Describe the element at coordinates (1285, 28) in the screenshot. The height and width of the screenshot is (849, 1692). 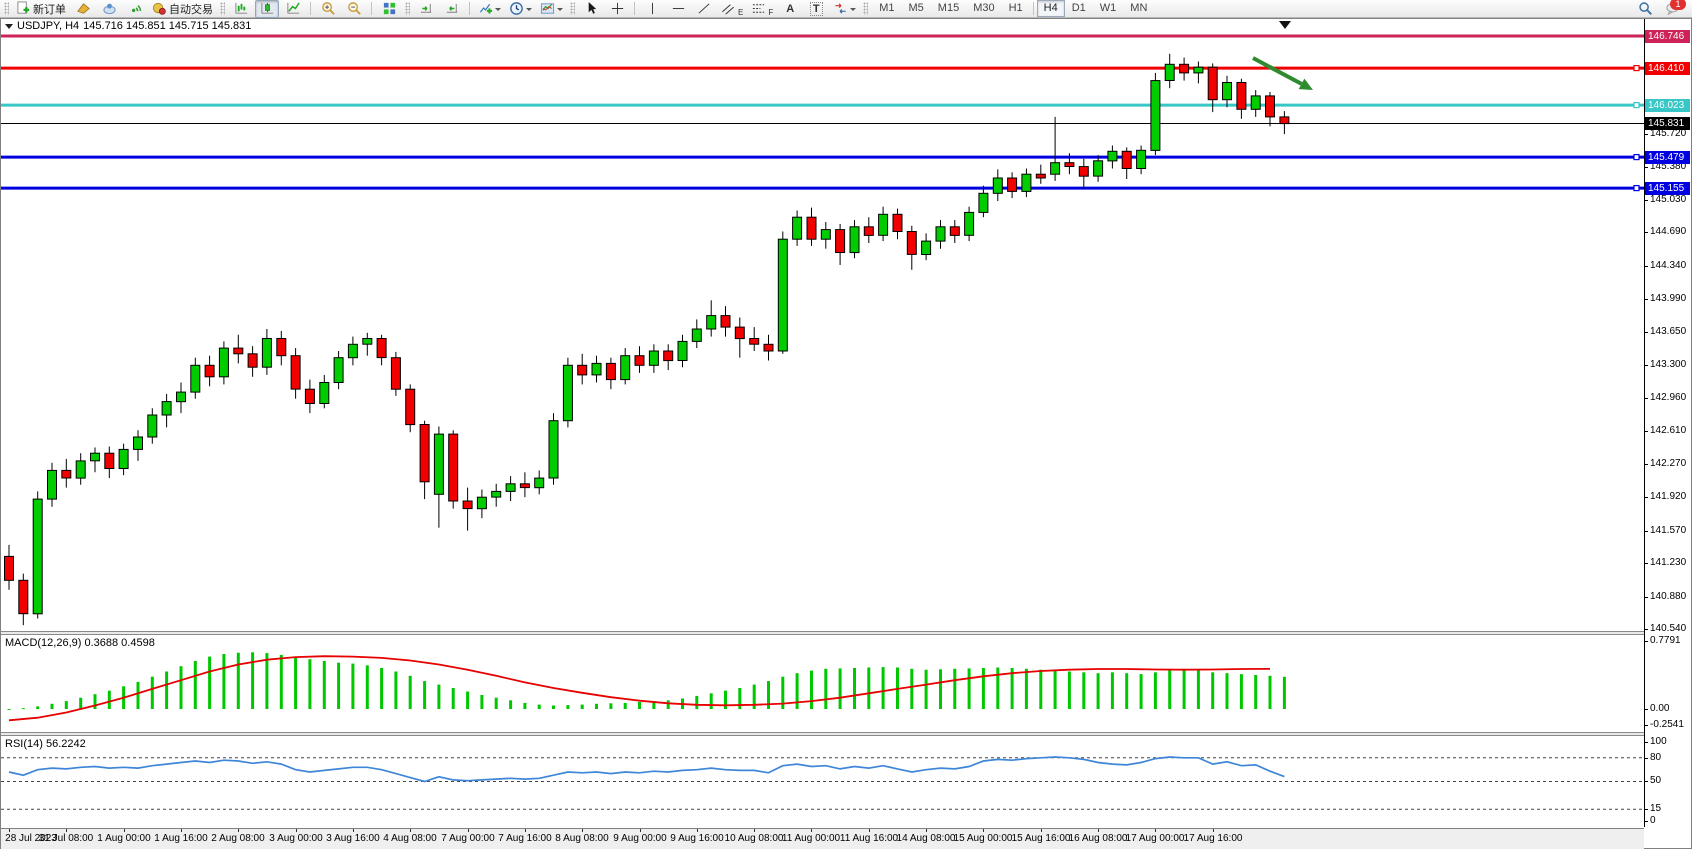
I see `chart-shift-marker` at that location.